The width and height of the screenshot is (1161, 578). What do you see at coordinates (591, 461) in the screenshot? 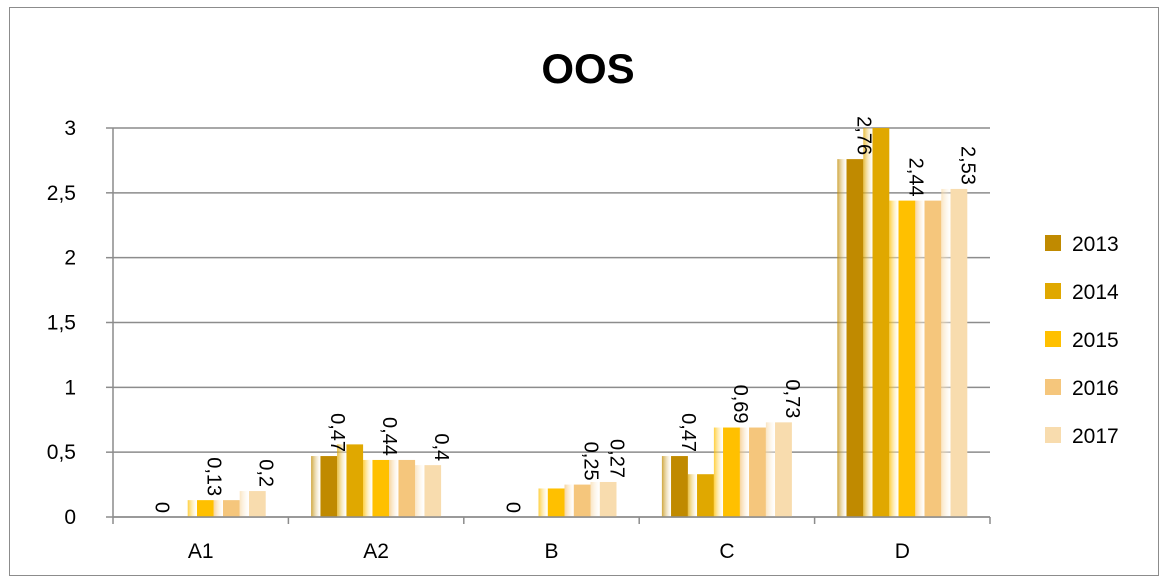
I see `data-label: 0,25` at bounding box center [591, 461].